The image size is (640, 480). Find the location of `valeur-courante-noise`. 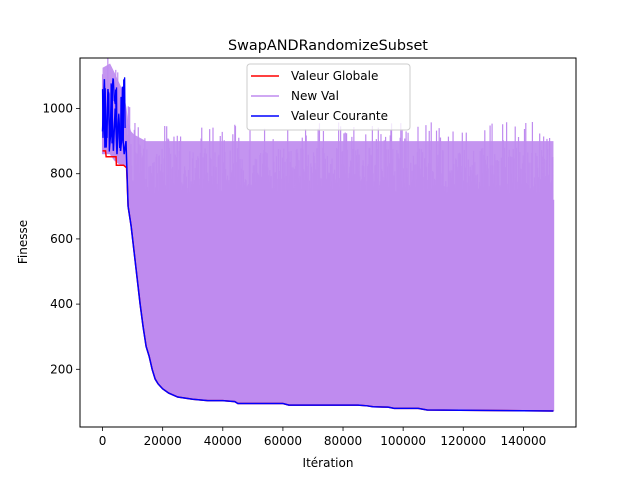

valeur-courante-noise is located at coordinates (113, 114).